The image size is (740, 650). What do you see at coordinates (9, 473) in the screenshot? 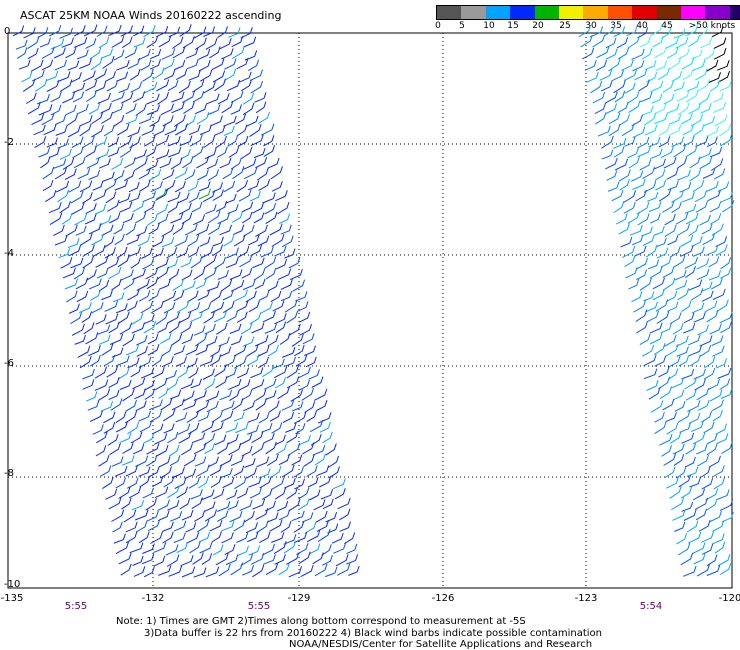
I see `y-tick-label: -8` at bounding box center [9, 473].